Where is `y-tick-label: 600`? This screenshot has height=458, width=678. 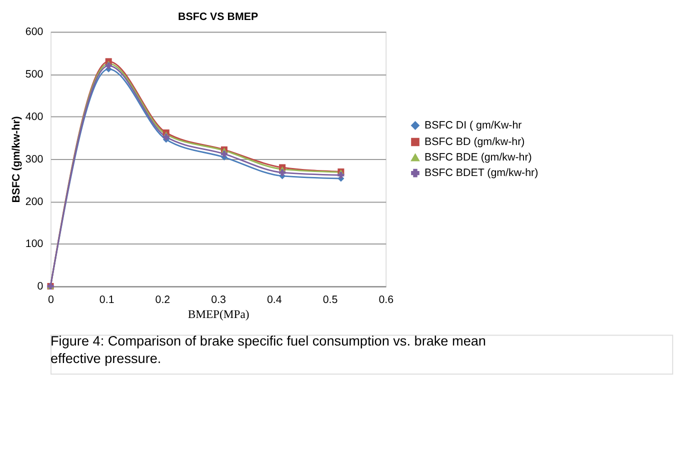 y-tick-label: 600 is located at coordinates (34, 32).